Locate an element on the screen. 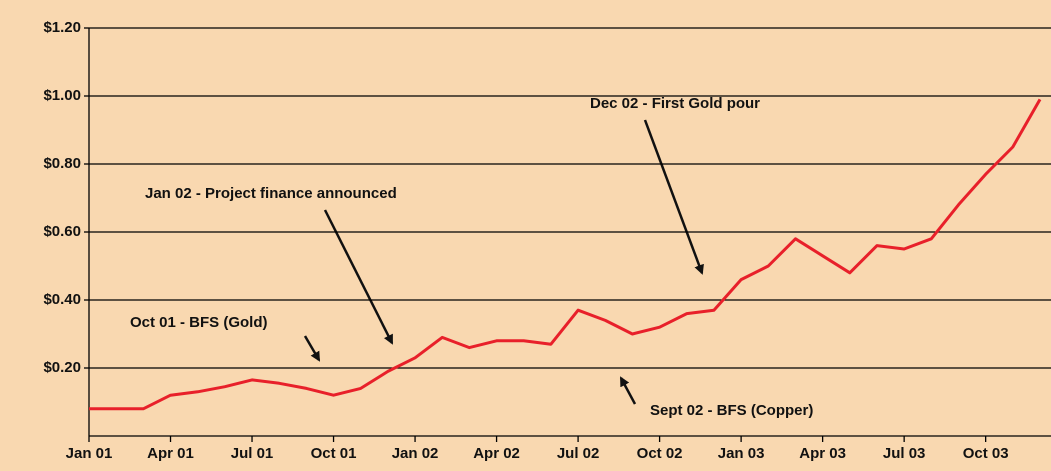  x-tick-label: Jul 02 is located at coordinates (578, 453).